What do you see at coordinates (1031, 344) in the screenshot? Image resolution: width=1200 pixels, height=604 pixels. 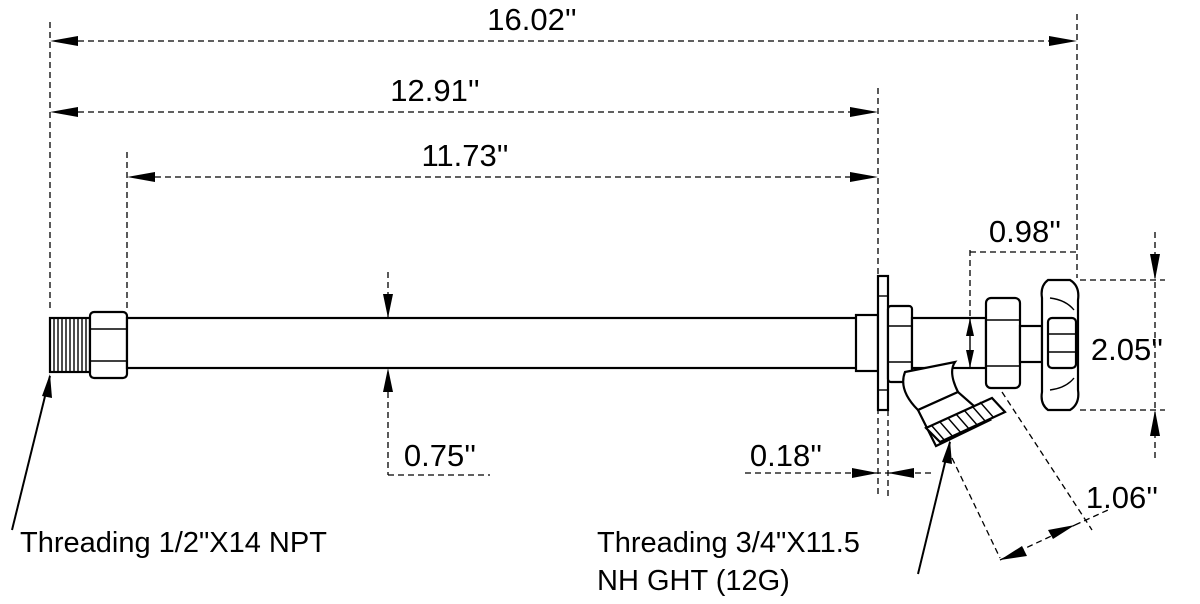 I see `stem` at bounding box center [1031, 344].